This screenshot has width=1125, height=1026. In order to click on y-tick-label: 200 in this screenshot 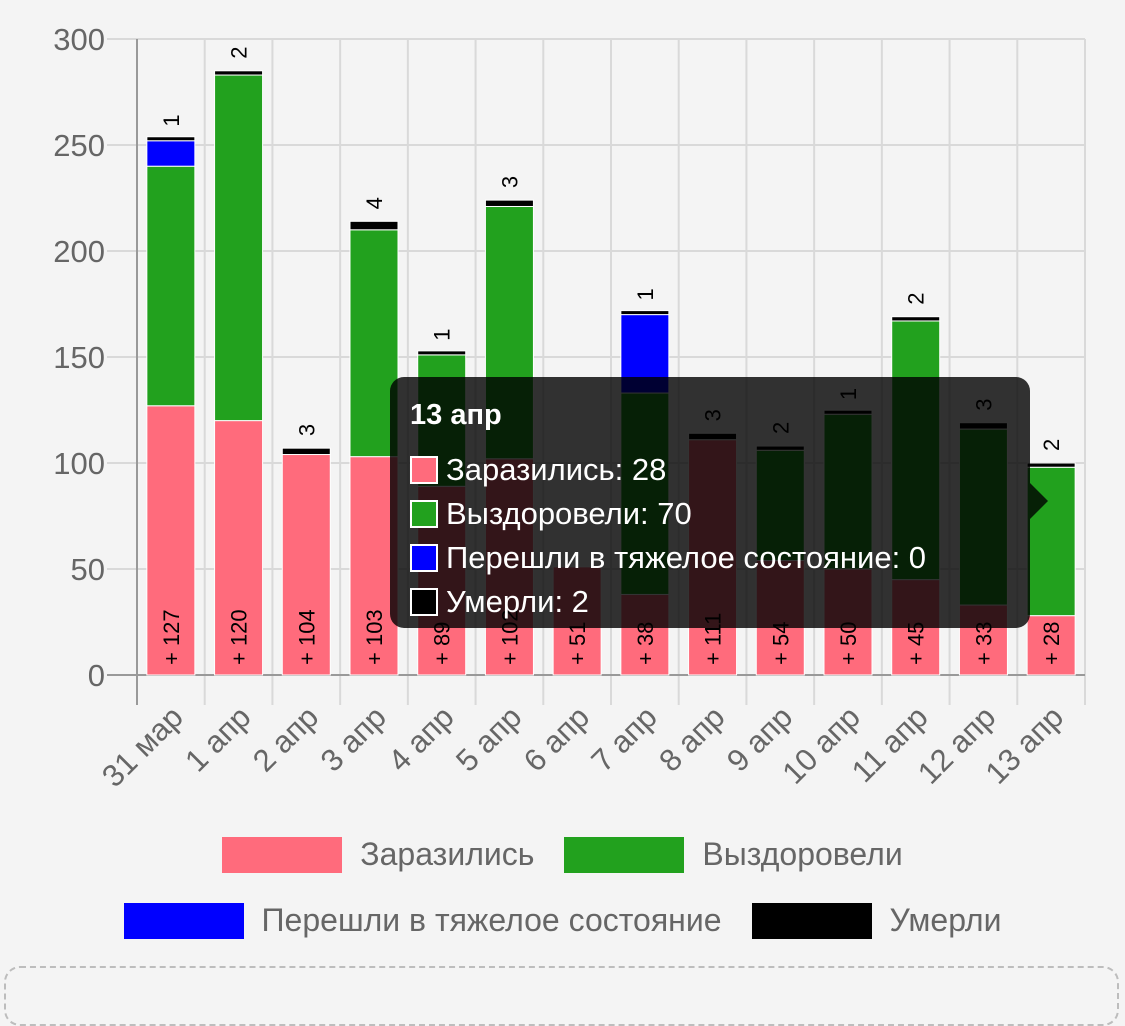, I will do `click(79, 251)`.